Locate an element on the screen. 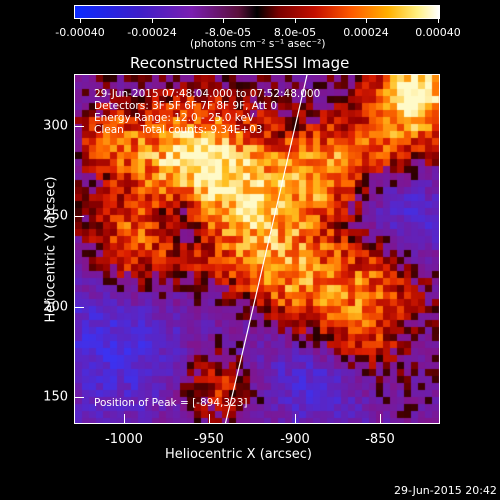 Image resolution: width=500 pixels, height=500 pixels. y-tick-label: 250 is located at coordinates (55, 216).